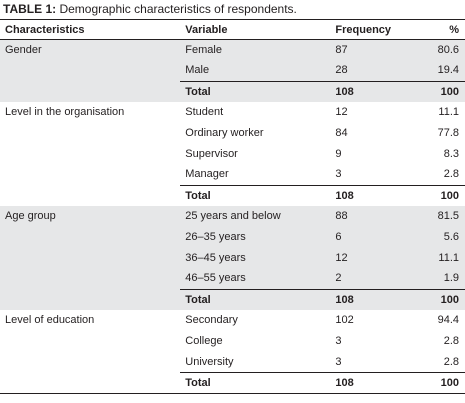 The width and height of the screenshot is (465, 403). I want to click on percent-cell: 1.9, so click(437, 279).